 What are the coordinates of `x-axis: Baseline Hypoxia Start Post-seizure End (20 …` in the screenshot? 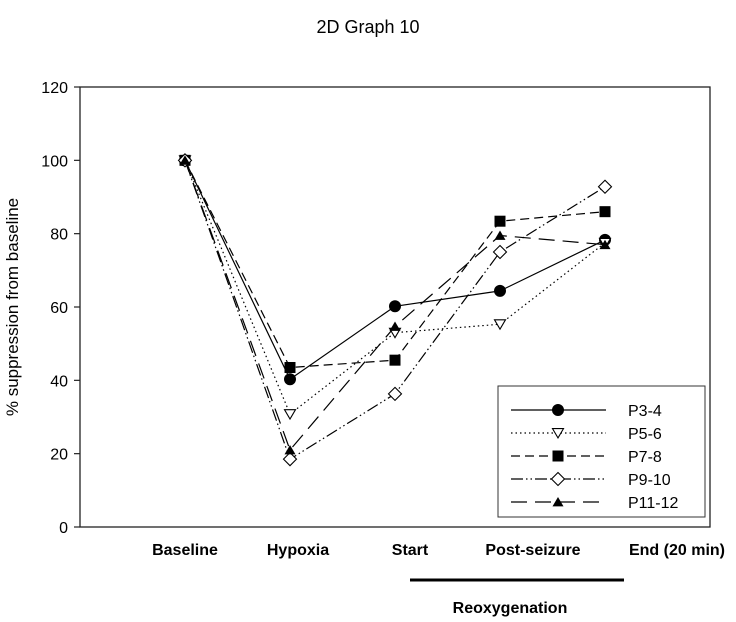 It's located at (438, 550).